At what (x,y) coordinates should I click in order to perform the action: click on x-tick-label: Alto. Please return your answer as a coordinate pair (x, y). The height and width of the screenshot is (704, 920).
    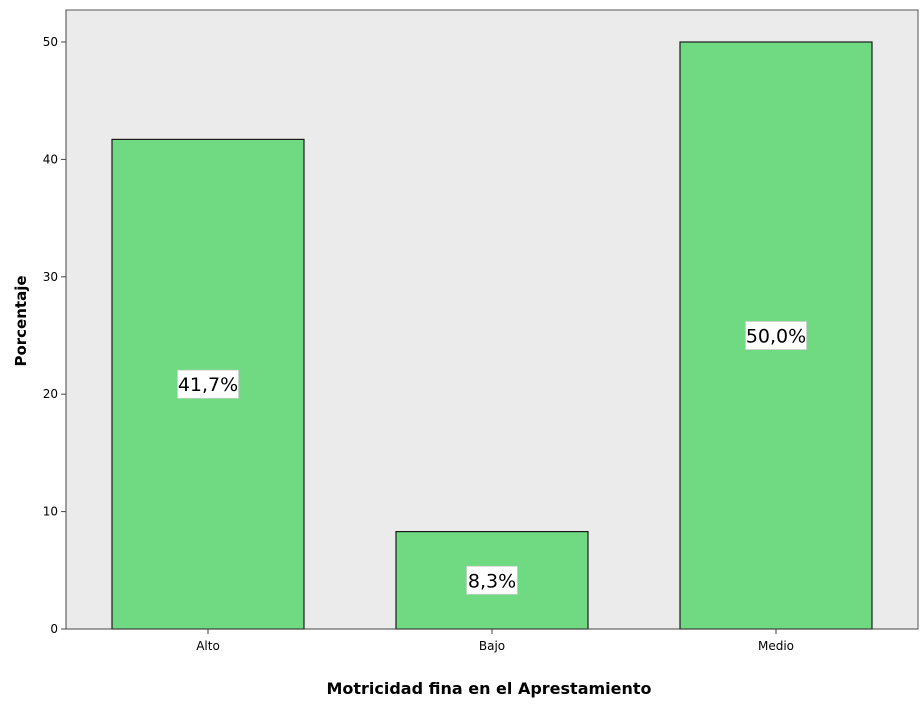
    Looking at the image, I should click on (208, 646).